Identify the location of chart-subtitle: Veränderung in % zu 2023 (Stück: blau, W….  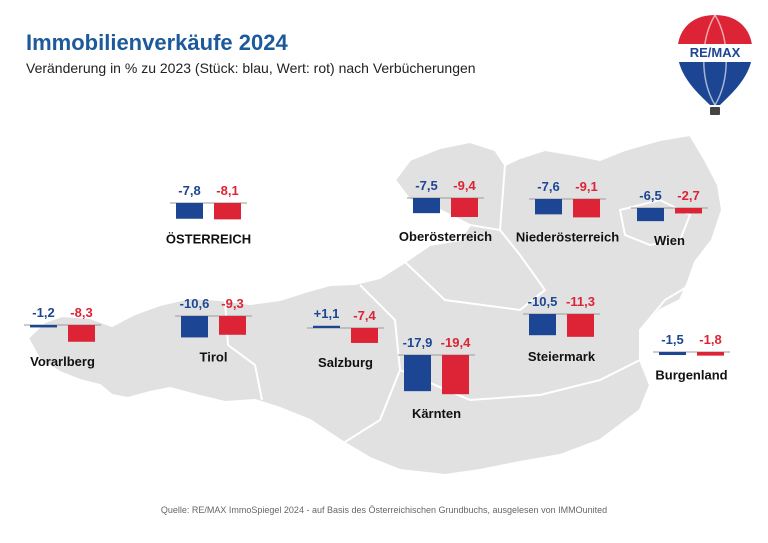
(251, 68).